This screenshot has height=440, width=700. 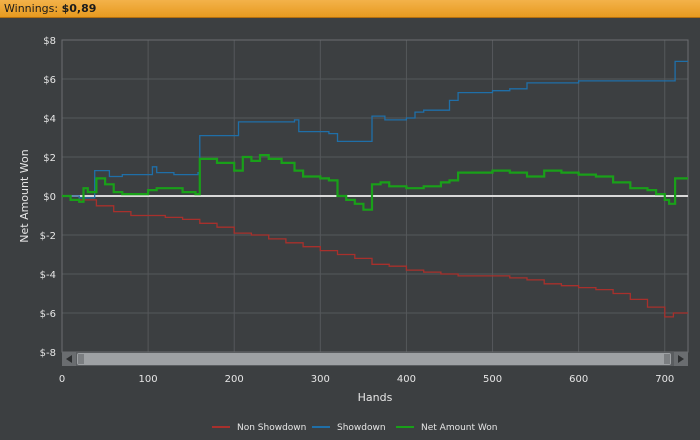 What do you see at coordinates (234, 379) in the screenshot?
I see `x-tick-label: 200` at bounding box center [234, 379].